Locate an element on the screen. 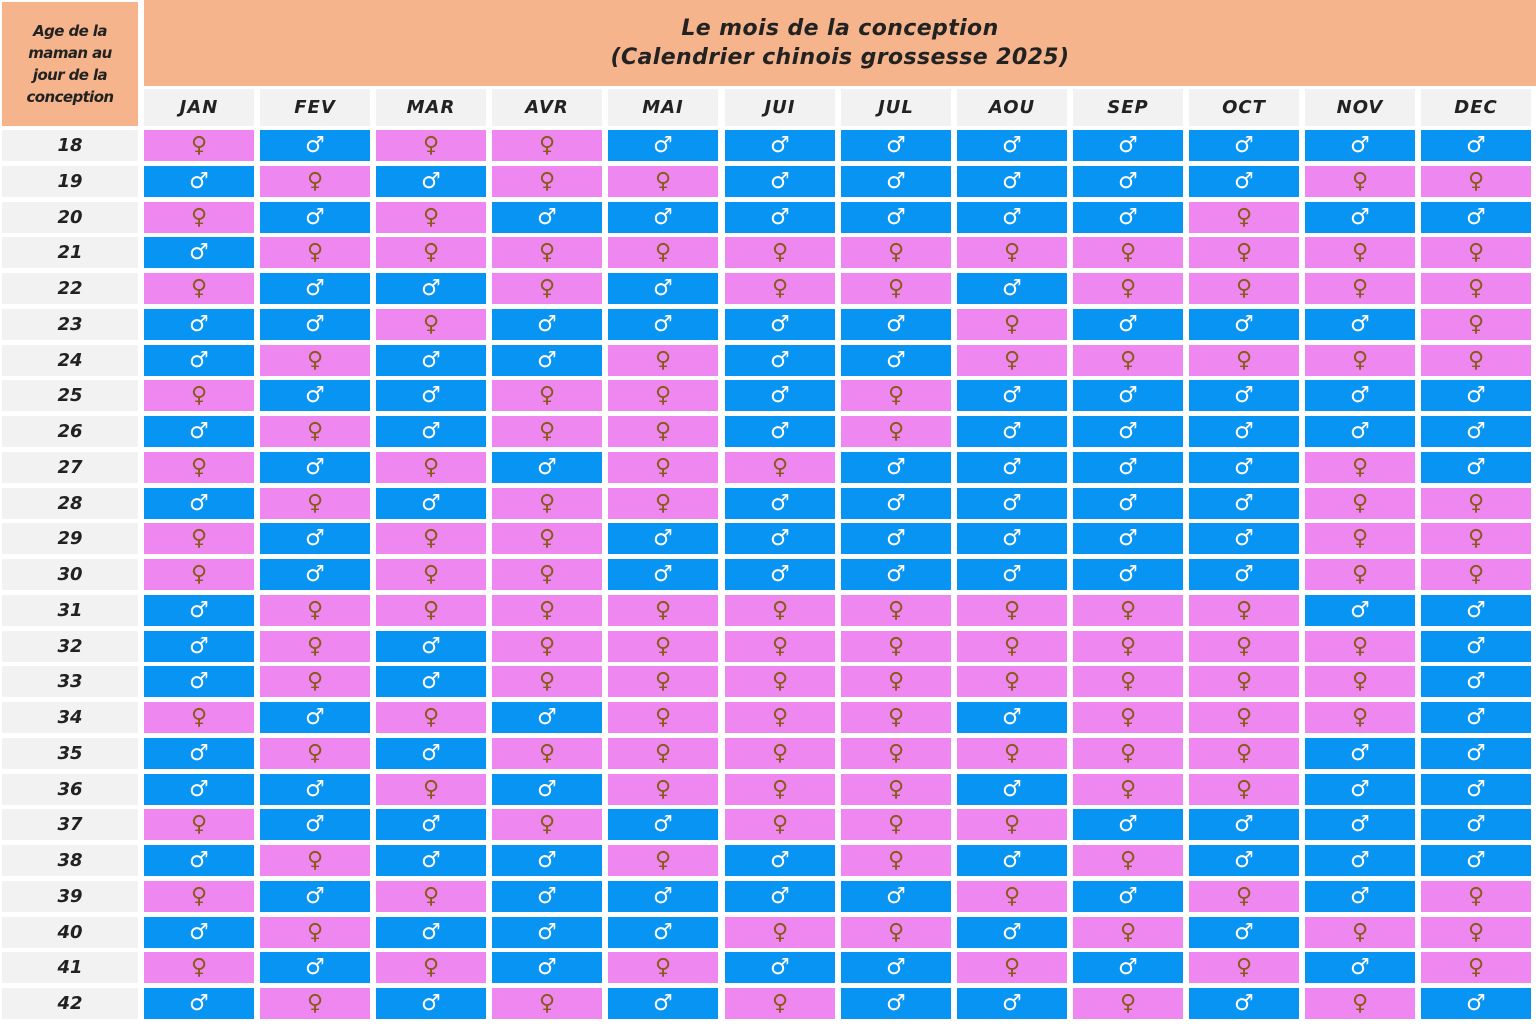 This screenshot has height=1024, width=1536. month-header-dec: DEC is located at coordinates (1476, 107).